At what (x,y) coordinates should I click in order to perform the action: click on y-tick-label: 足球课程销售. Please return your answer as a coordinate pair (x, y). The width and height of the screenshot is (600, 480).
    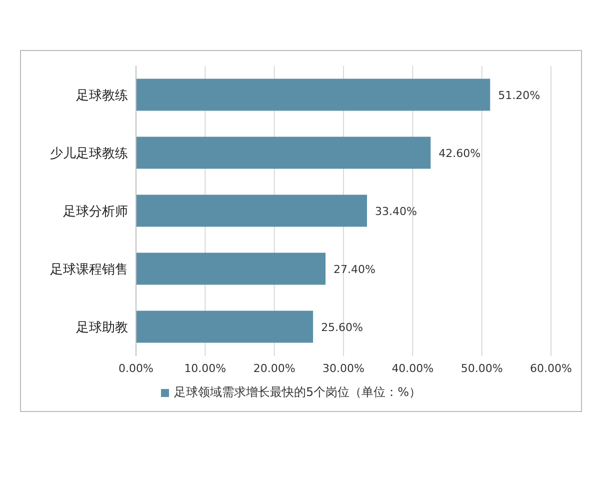
    Looking at the image, I should click on (89, 270).